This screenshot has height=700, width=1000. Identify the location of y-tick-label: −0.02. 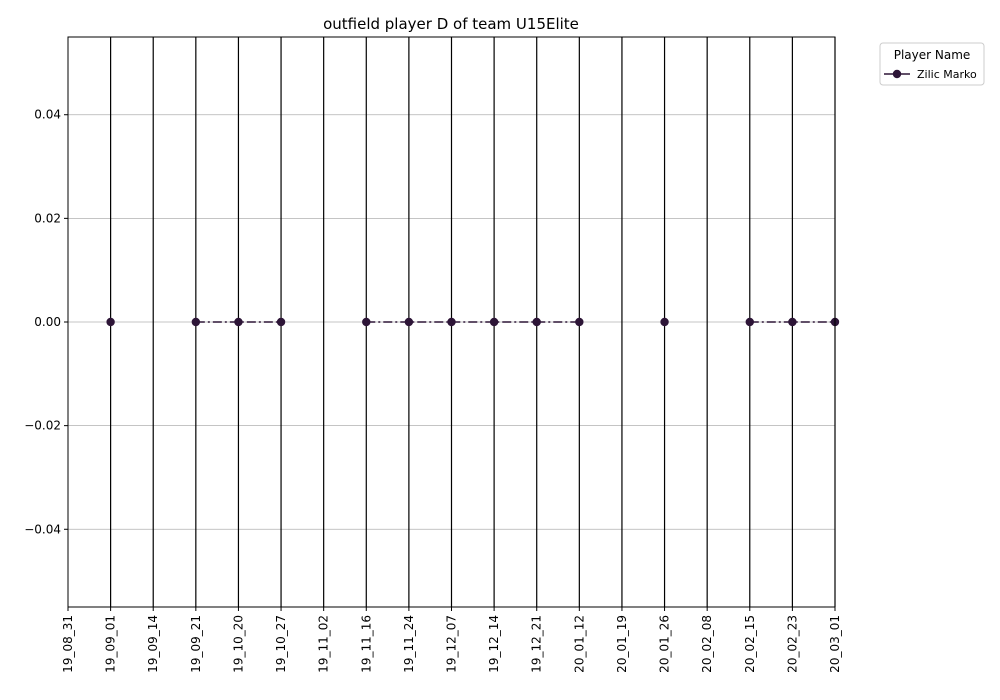
(42, 426).